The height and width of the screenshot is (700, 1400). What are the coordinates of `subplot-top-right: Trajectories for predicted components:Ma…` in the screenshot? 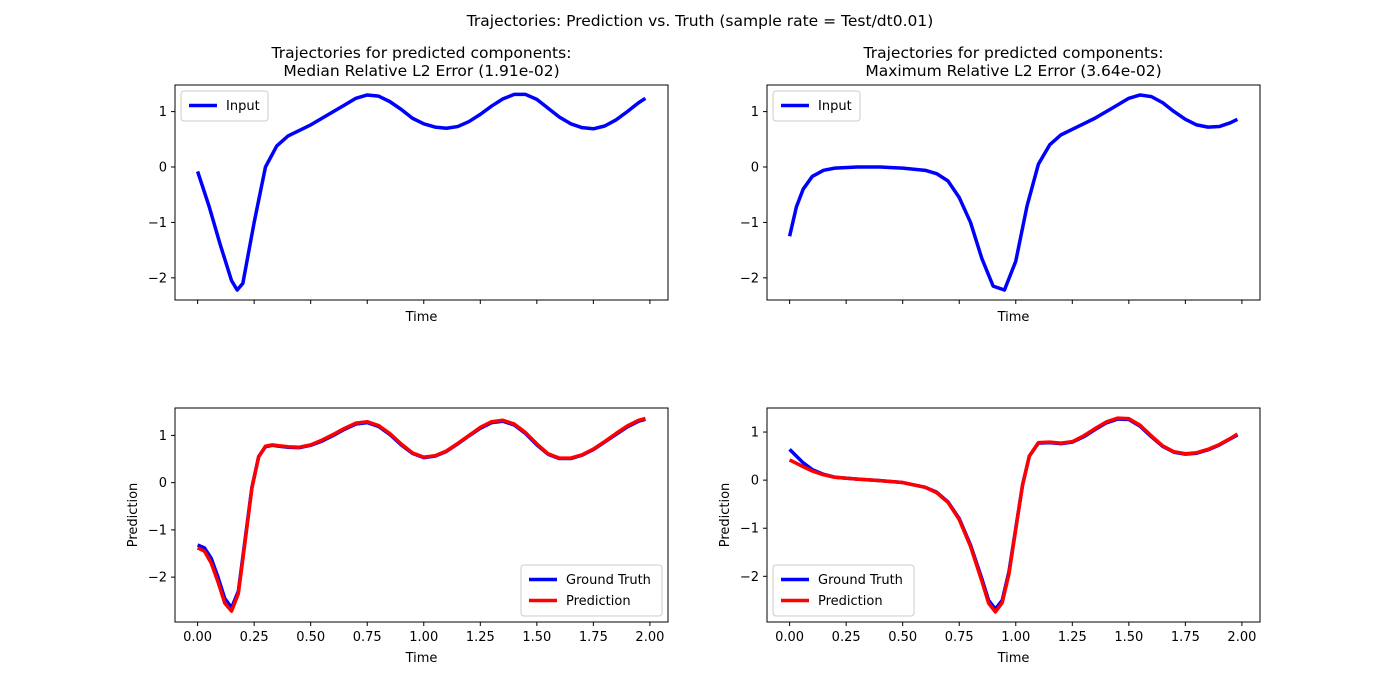 It's located at (1000, 184).